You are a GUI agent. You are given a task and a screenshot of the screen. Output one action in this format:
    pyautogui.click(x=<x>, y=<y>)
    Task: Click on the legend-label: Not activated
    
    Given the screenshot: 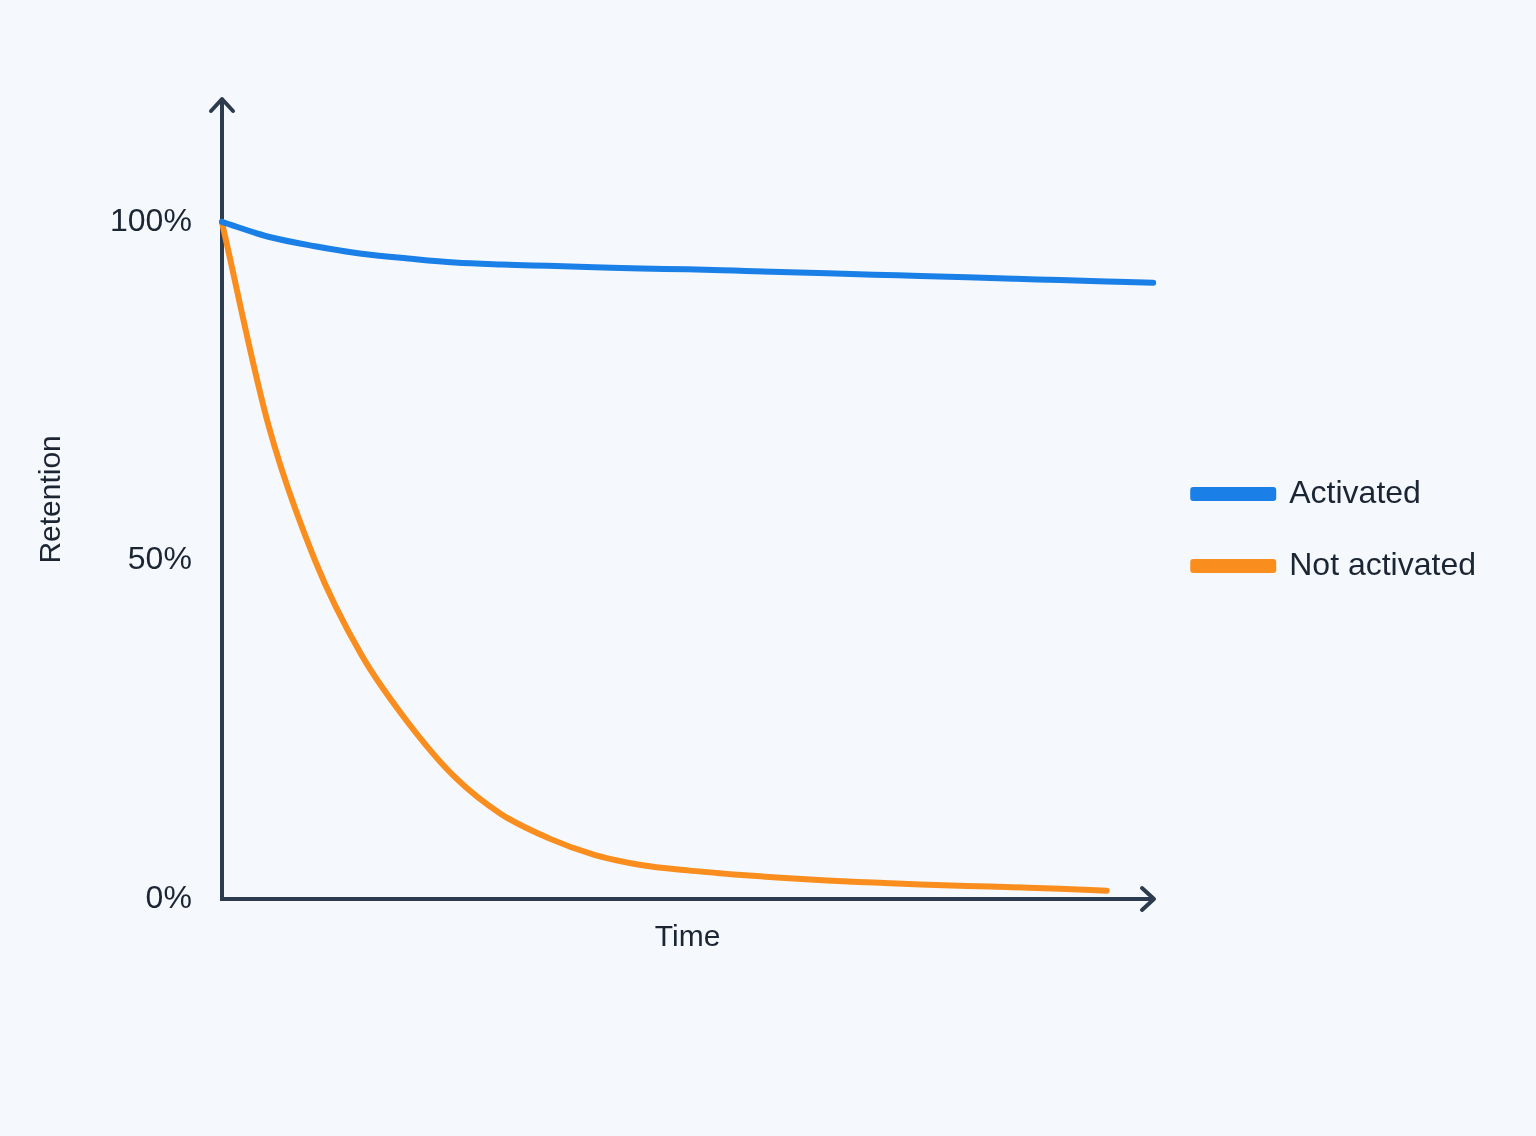 What is the action you would take?
    pyautogui.click(x=1382, y=563)
    